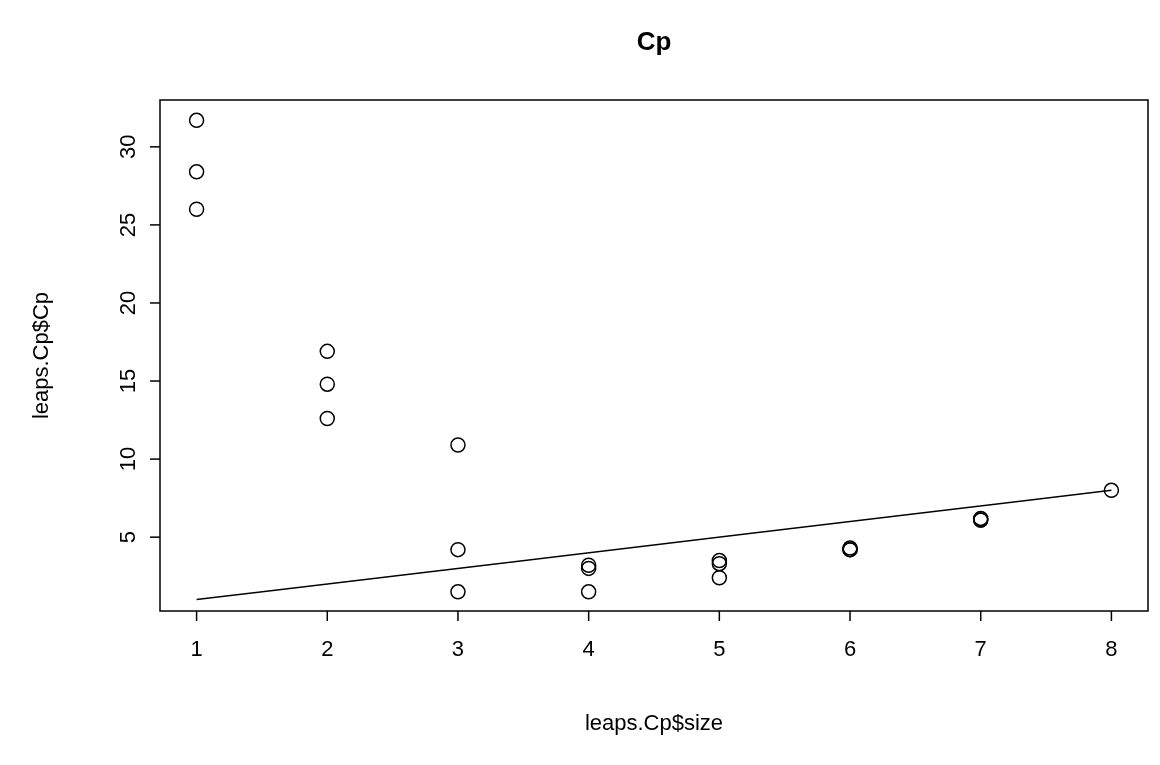 This screenshot has height=765, width=1160. What do you see at coordinates (40, 355) in the screenshot?
I see `y-axis-title: leaps.Cp$Cp` at bounding box center [40, 355].